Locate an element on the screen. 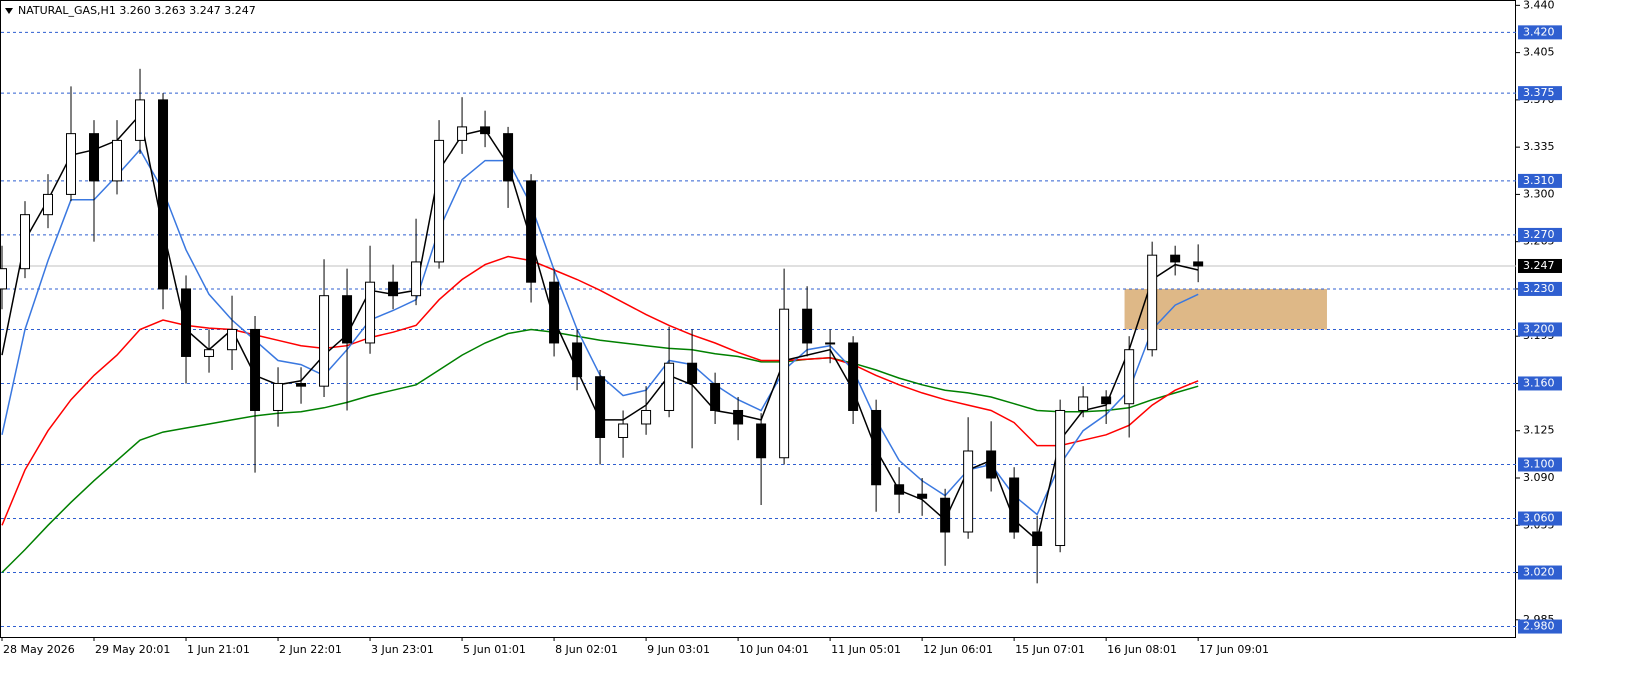 The image size is (1641, 693). level-label: 3.020 is located at coordinates (1539, 572).